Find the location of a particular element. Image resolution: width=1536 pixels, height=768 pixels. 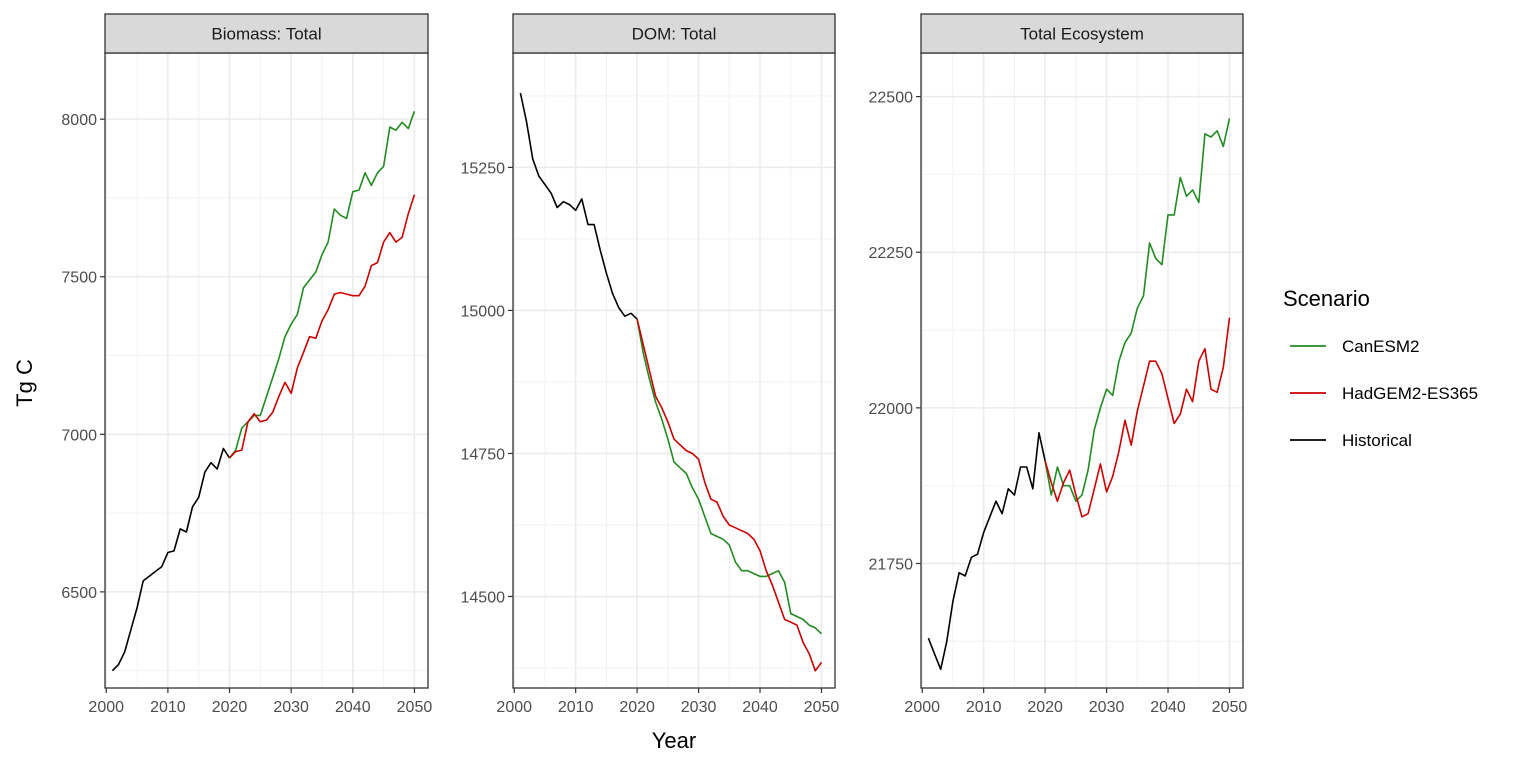

y-tick-label: 7500 is located at coordinates (79, 278).